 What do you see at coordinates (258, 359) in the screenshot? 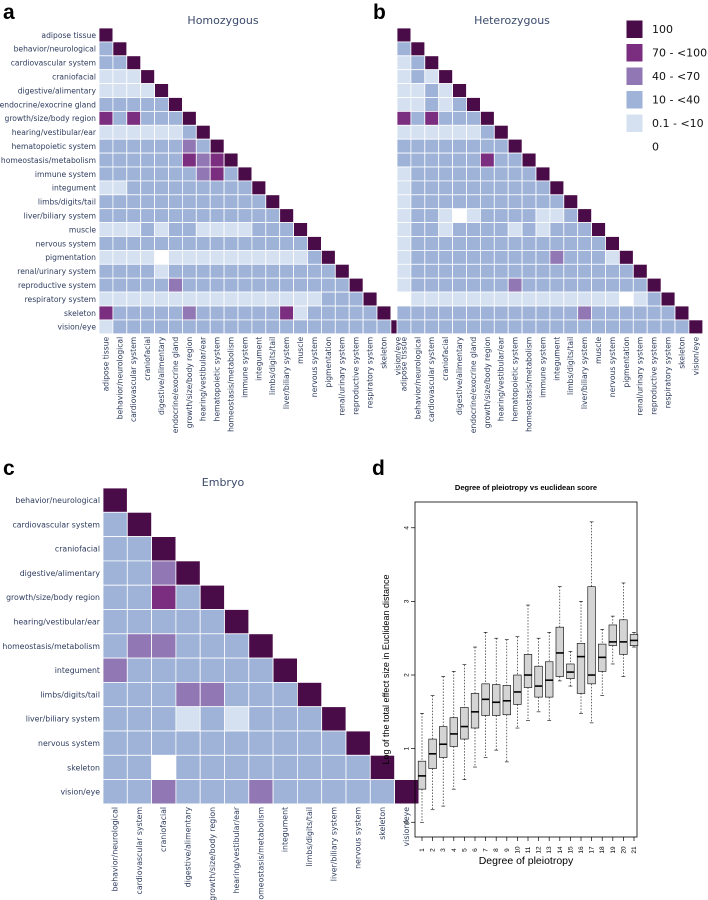
I see `column-label: integument` at bounding box center [258, 359].